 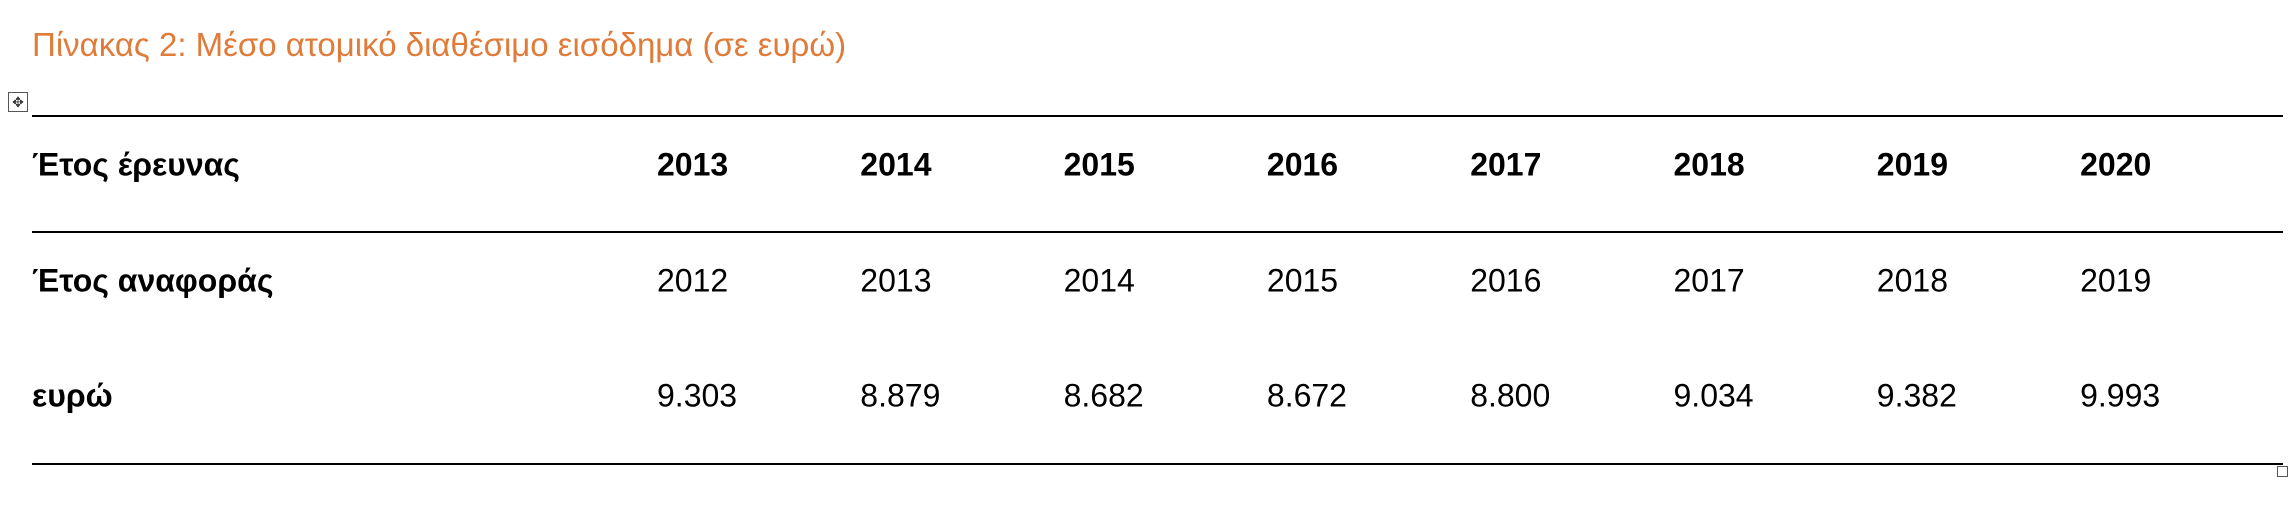 What do you see at coordinates (697, 395) in the screenshot?
I see `table-cell: 9.303` at bounding box center [697, 395].